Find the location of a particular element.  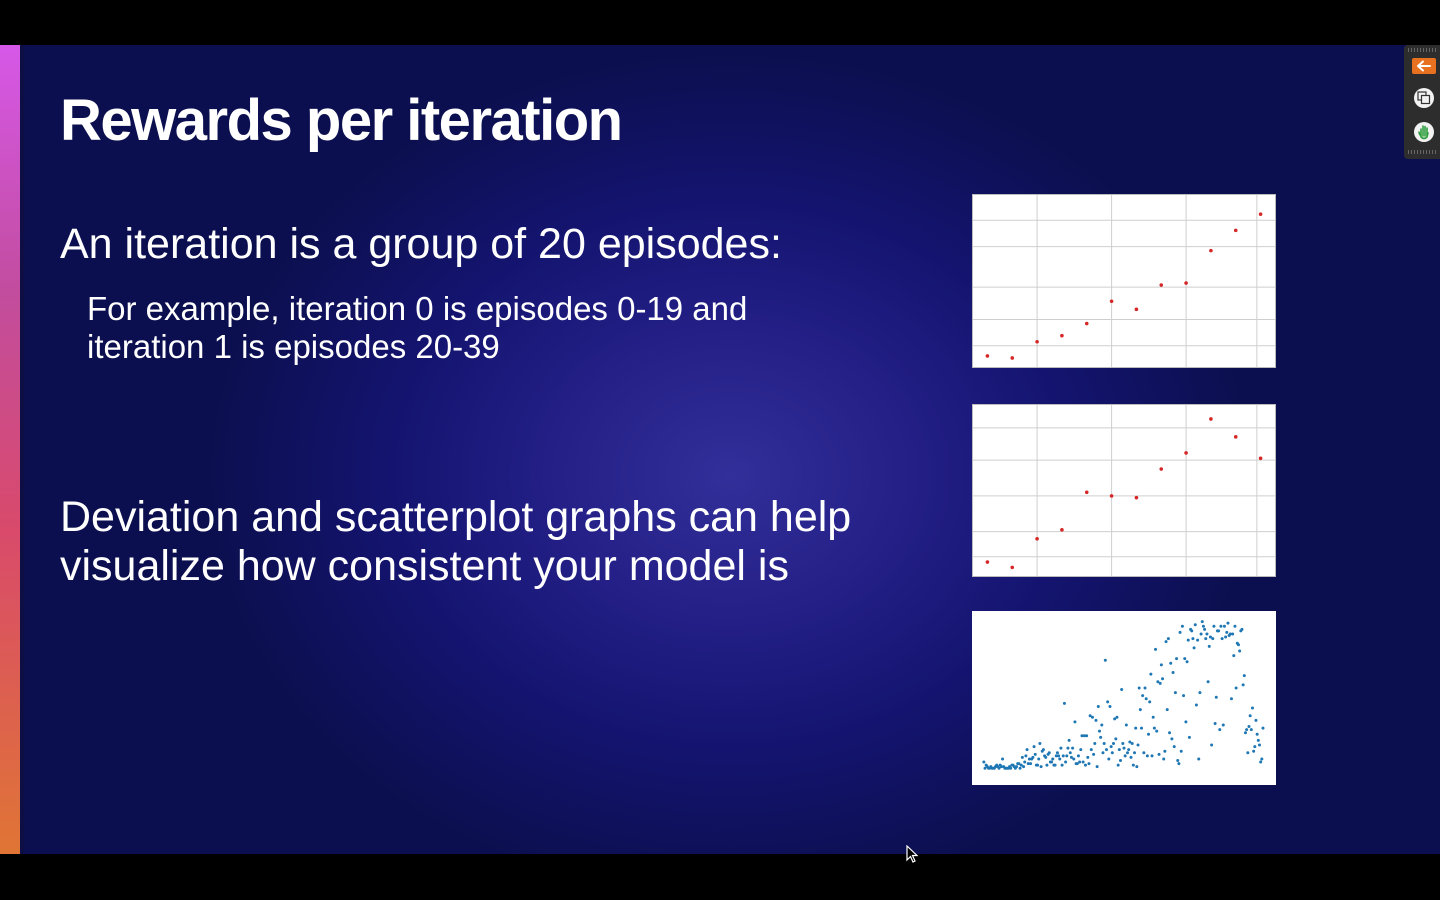

accent-bar-edge is located at coordinates (22, 449).